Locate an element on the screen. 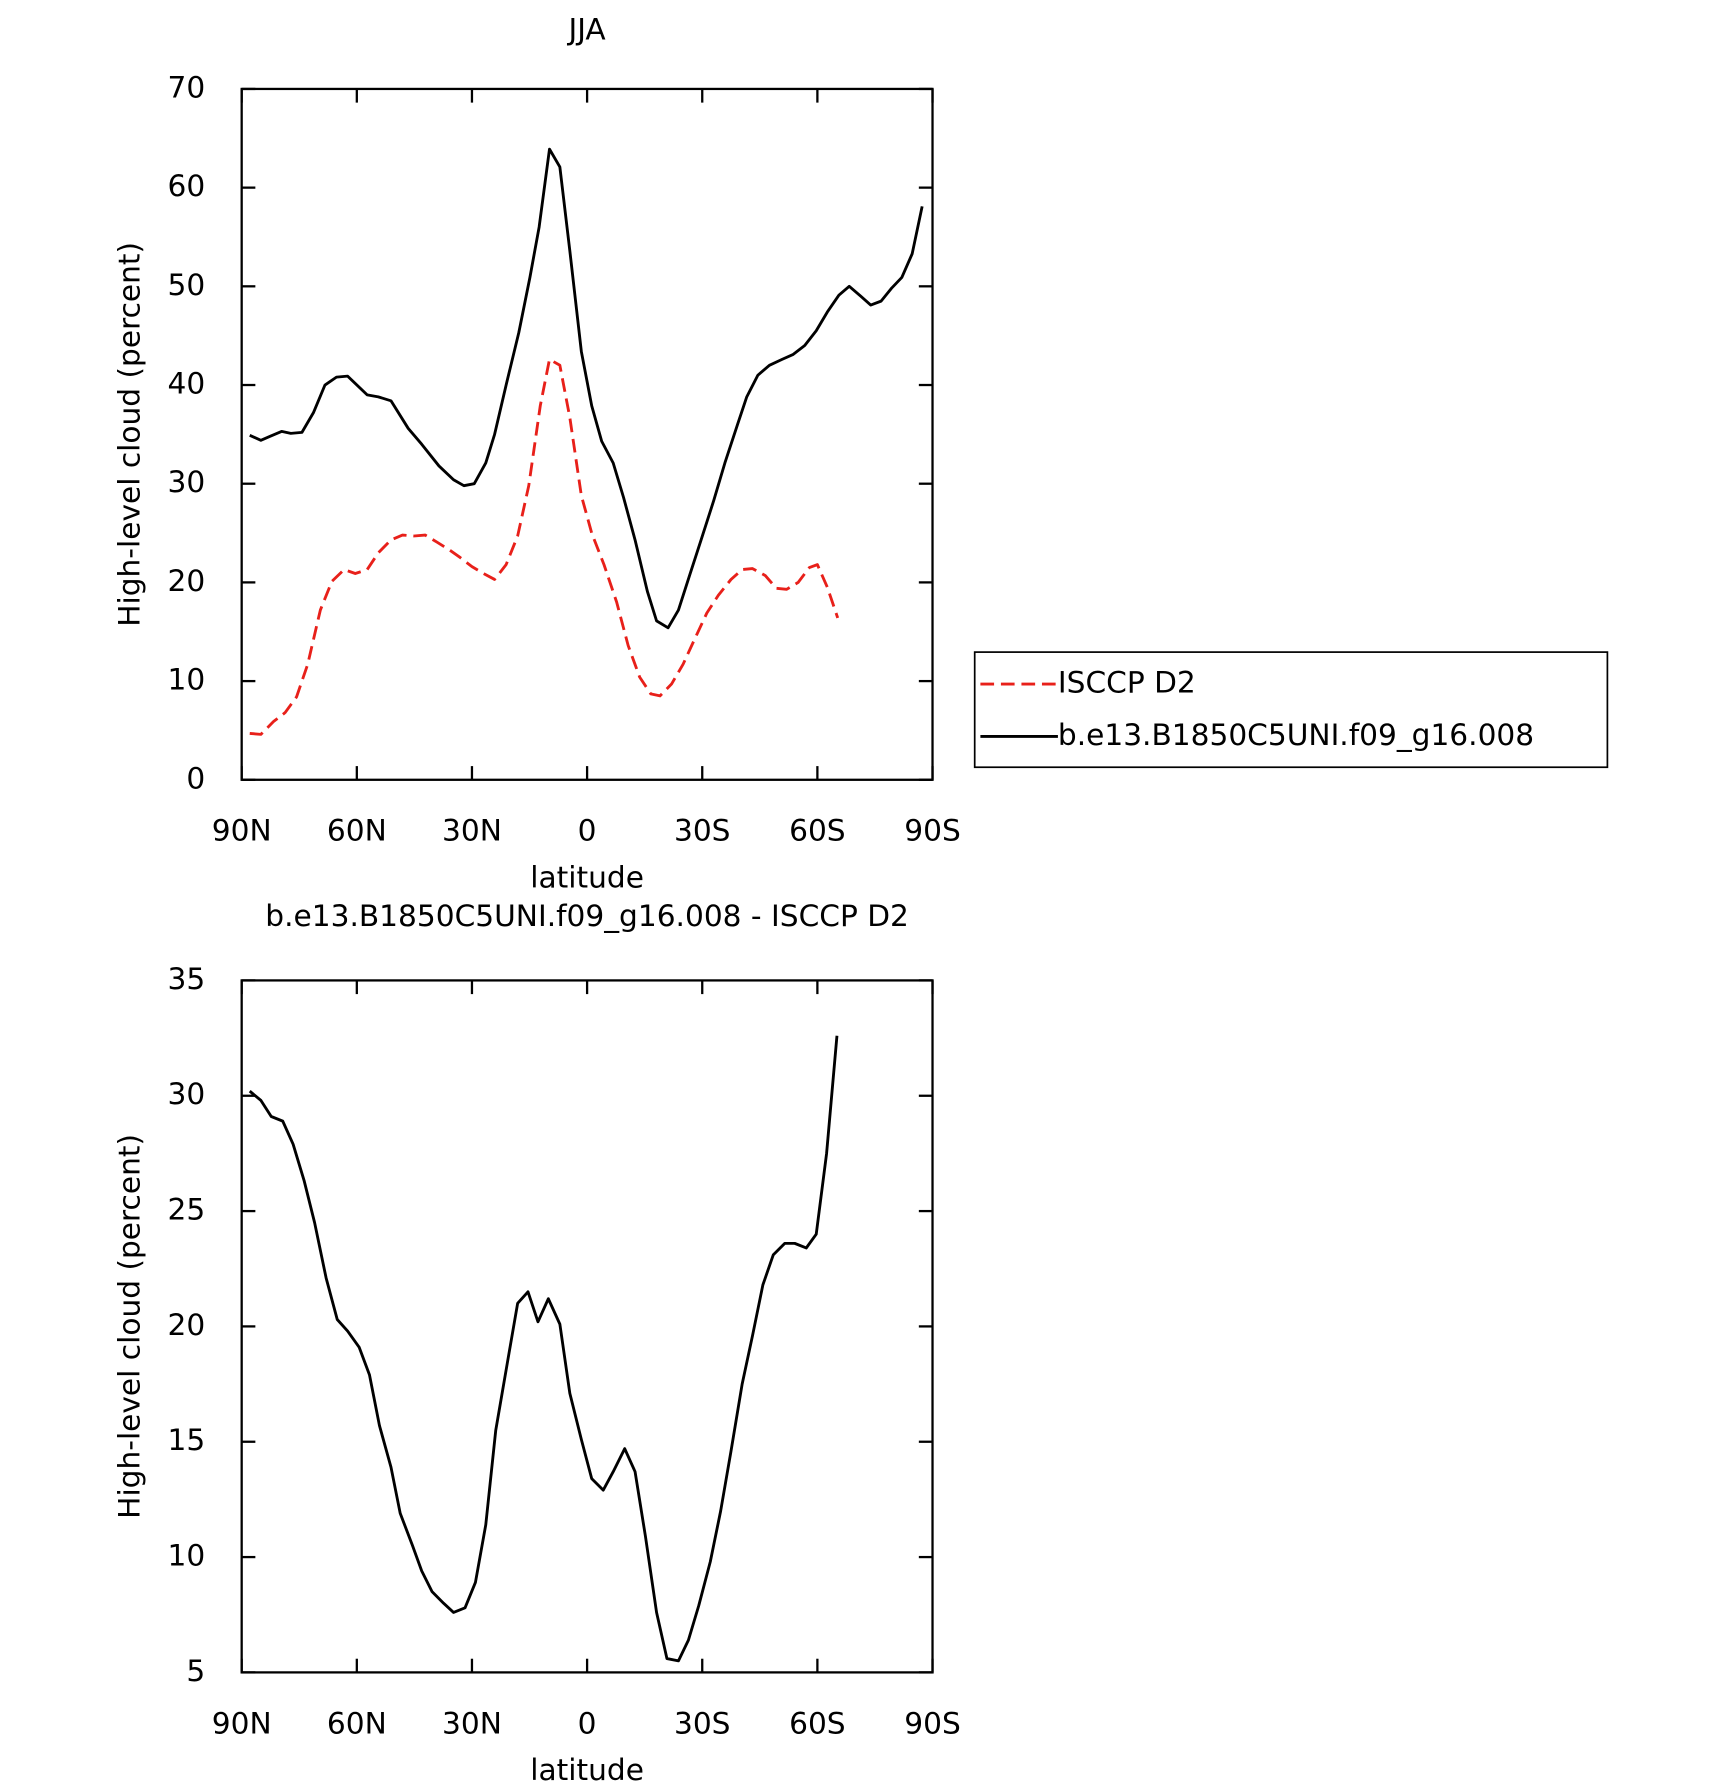 The width and height of the screenshot is (1710, 1783). legend-label: ISCCP D2 is located at coordinates (1127, 682).